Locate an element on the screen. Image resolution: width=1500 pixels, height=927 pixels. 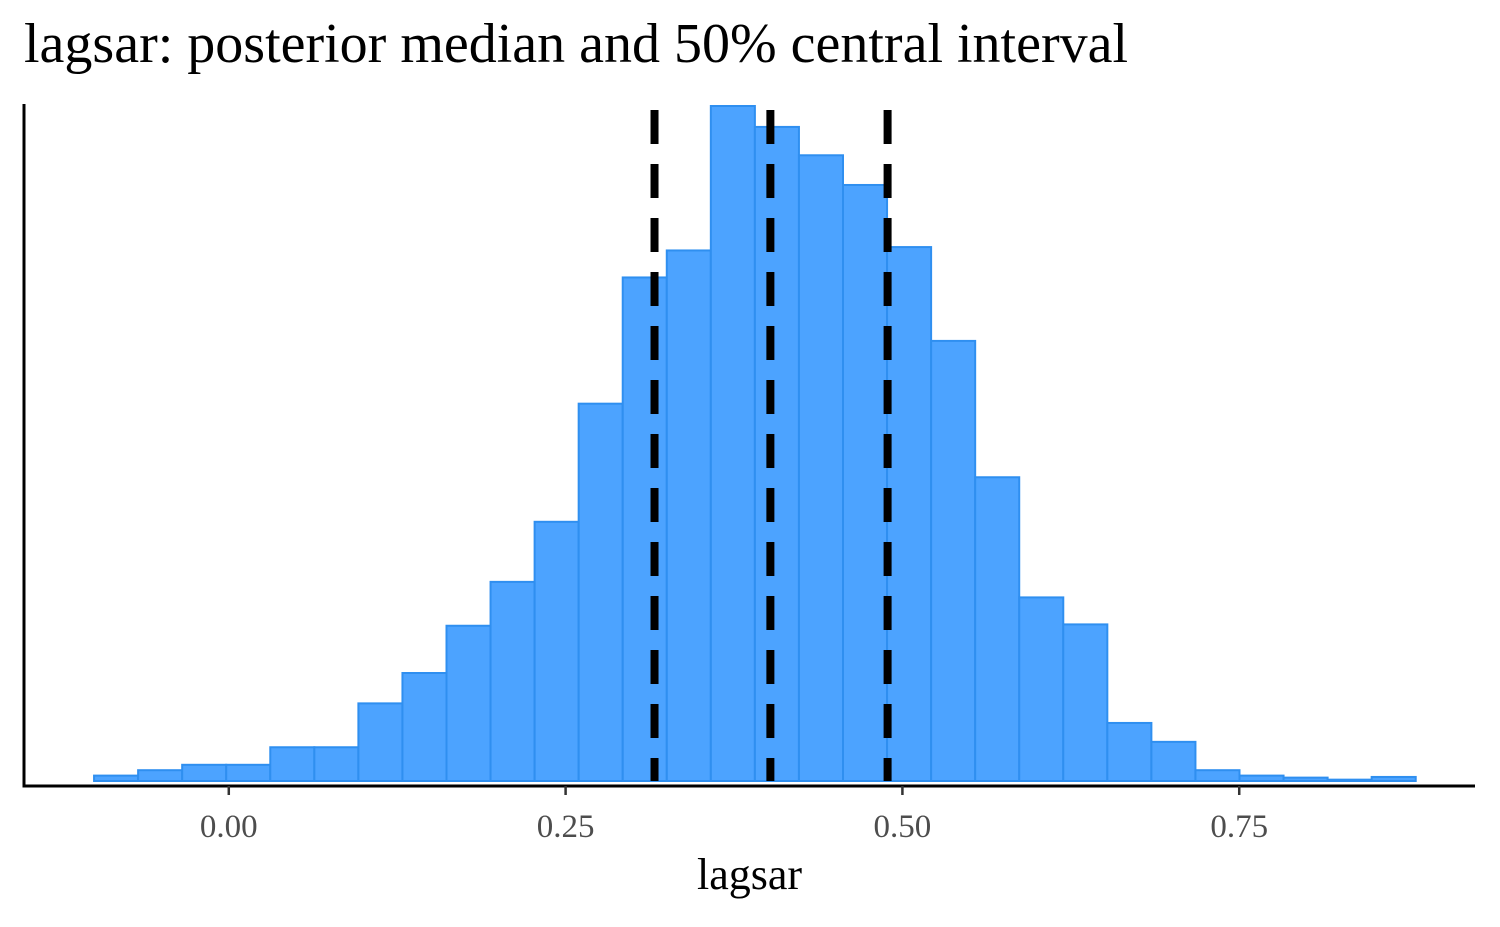
x-tick-label: 0.75 is located at coordinates (1239, 827).